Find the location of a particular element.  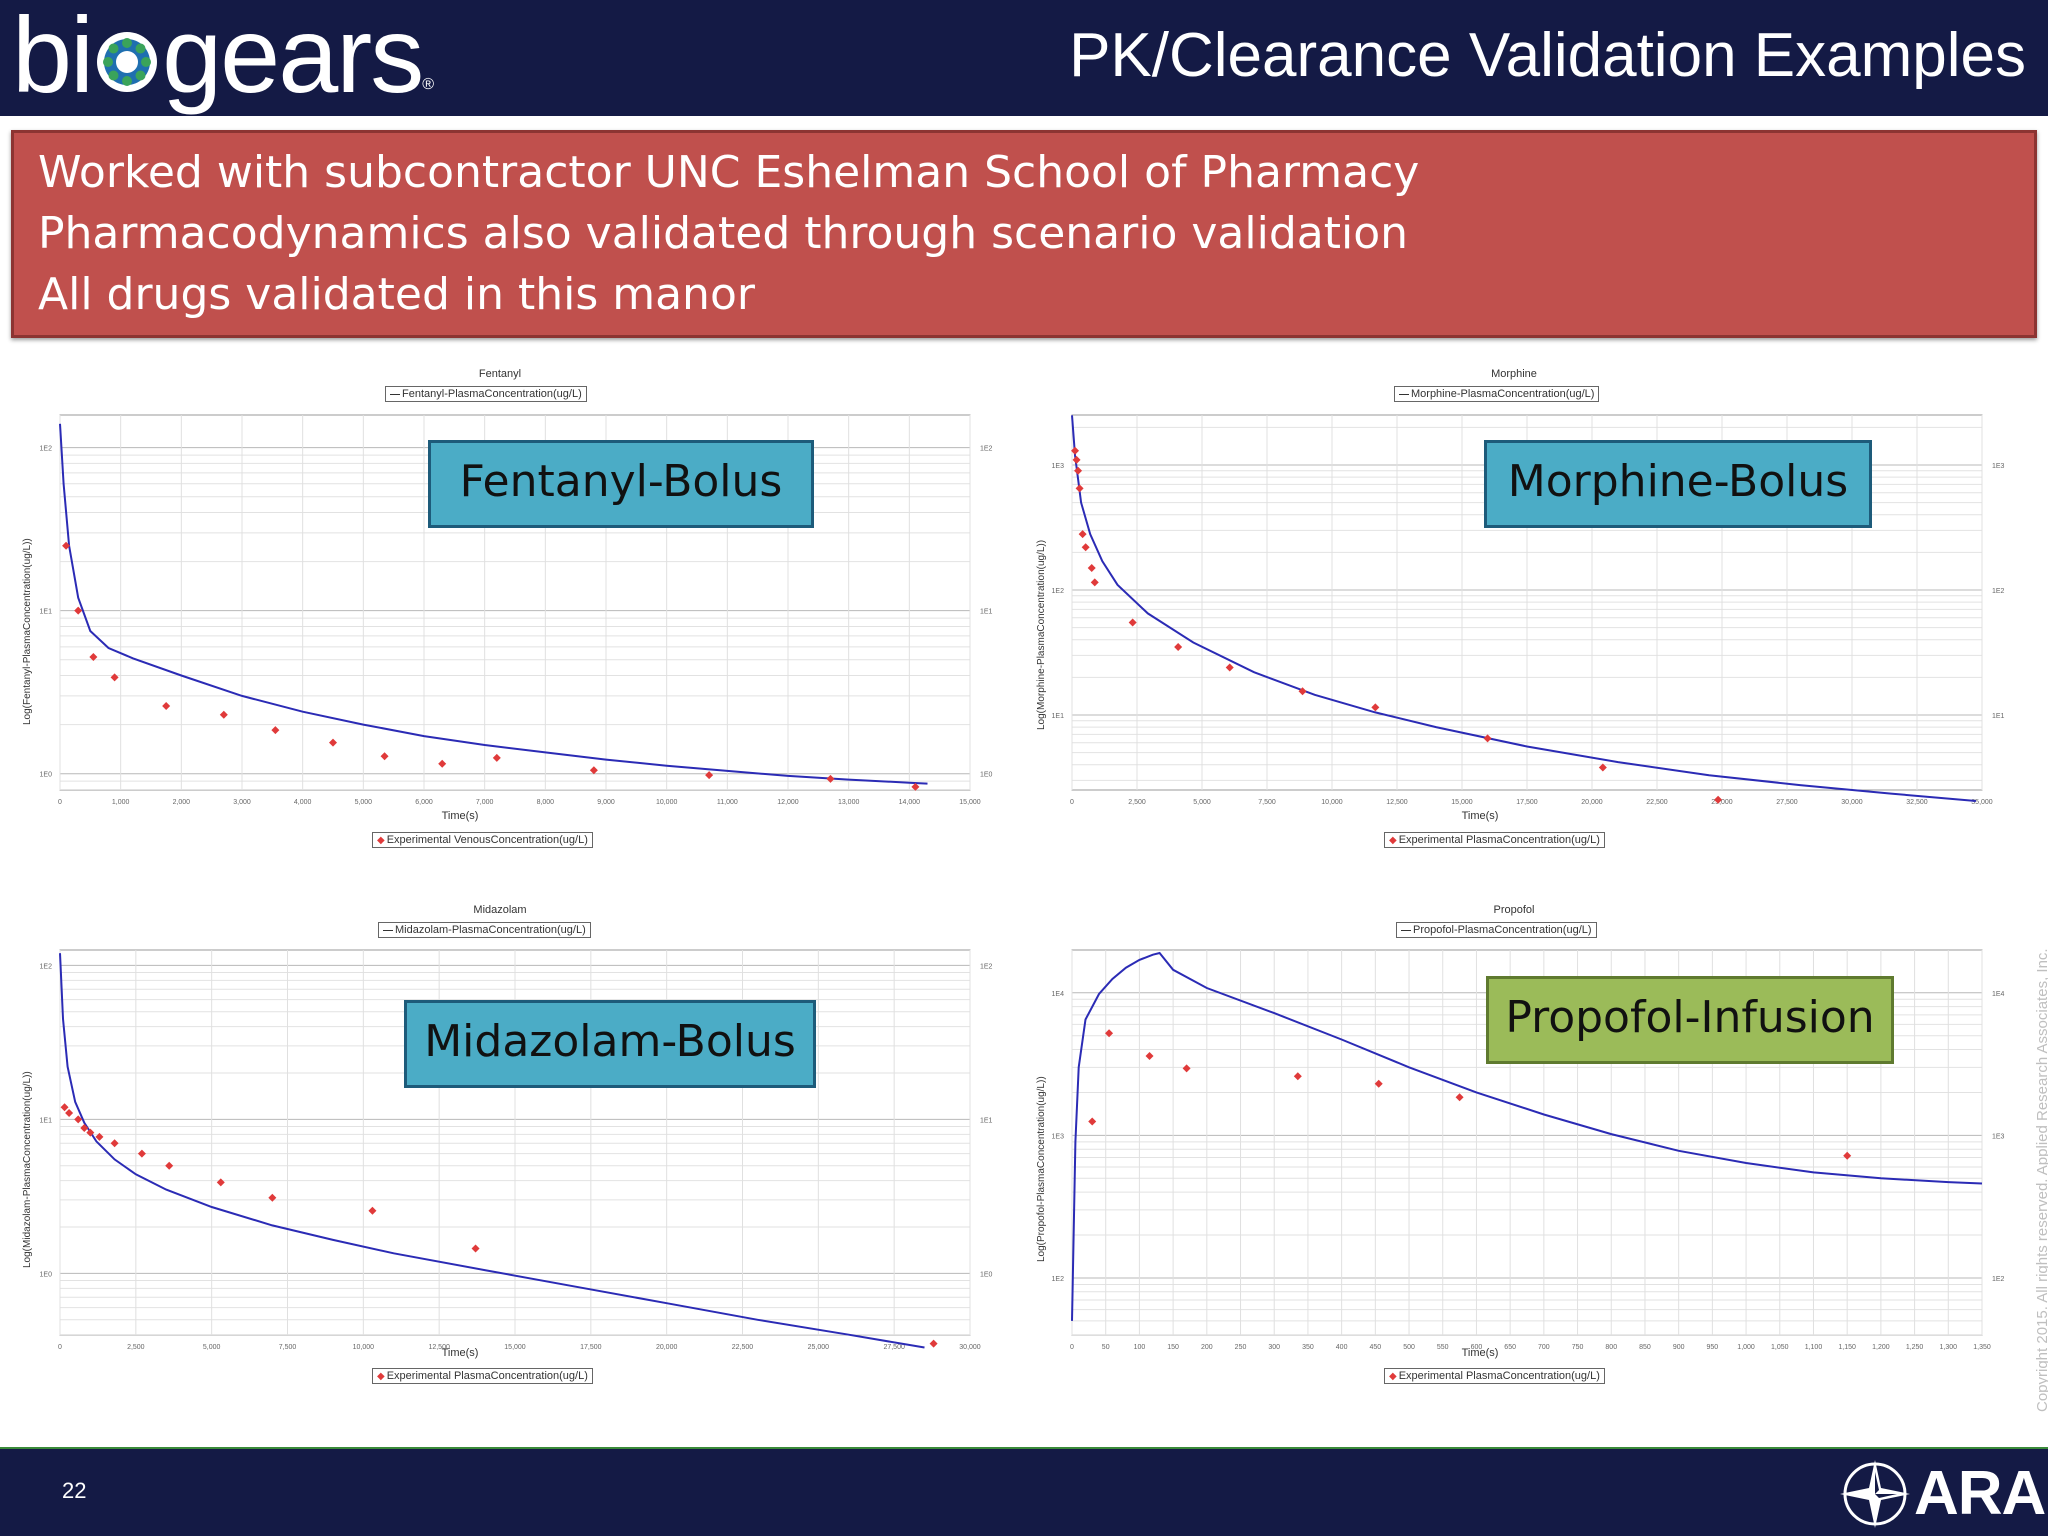

footer-bar is located at coordinates (1024, 1492).